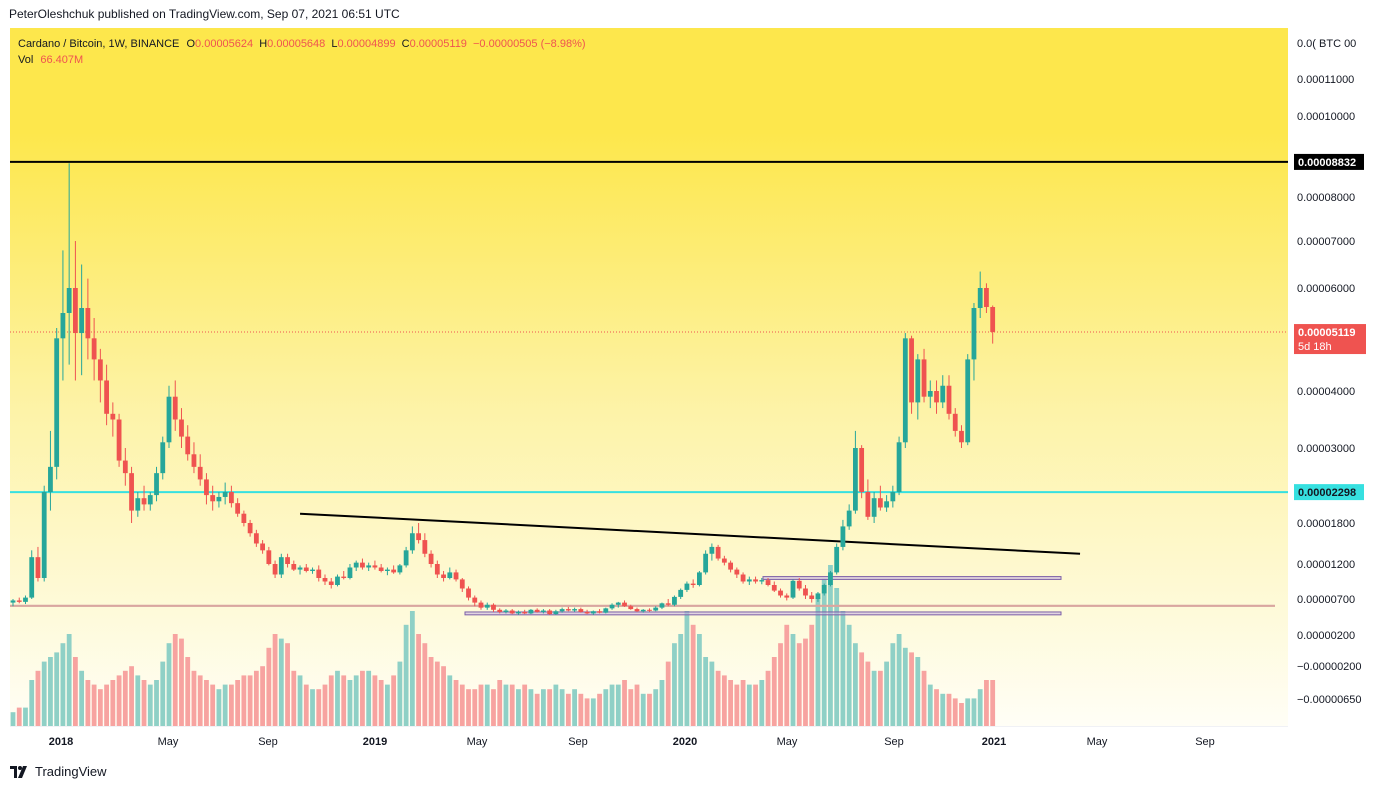 The image size is (1386, 790). I want to click on x-tick-label: May, so click(1097, 742).